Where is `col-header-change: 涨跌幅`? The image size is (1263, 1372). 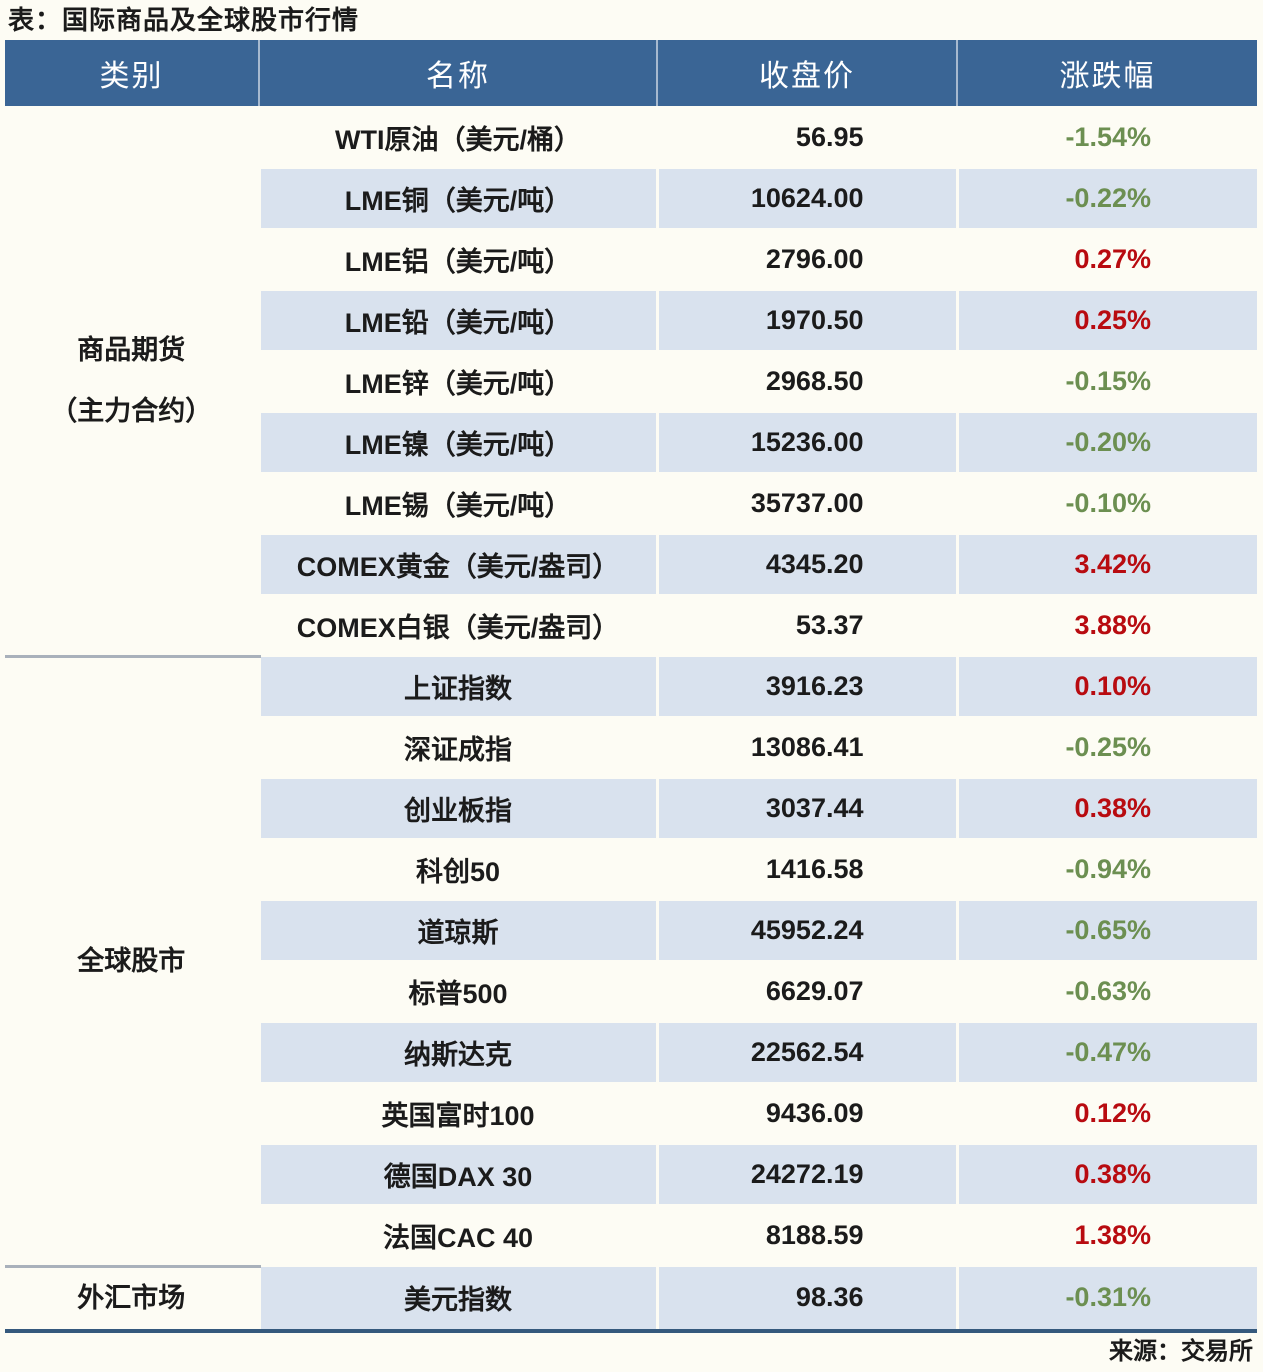 col-header-change: 涨跌幅 is located at coordinates (1106, 74).